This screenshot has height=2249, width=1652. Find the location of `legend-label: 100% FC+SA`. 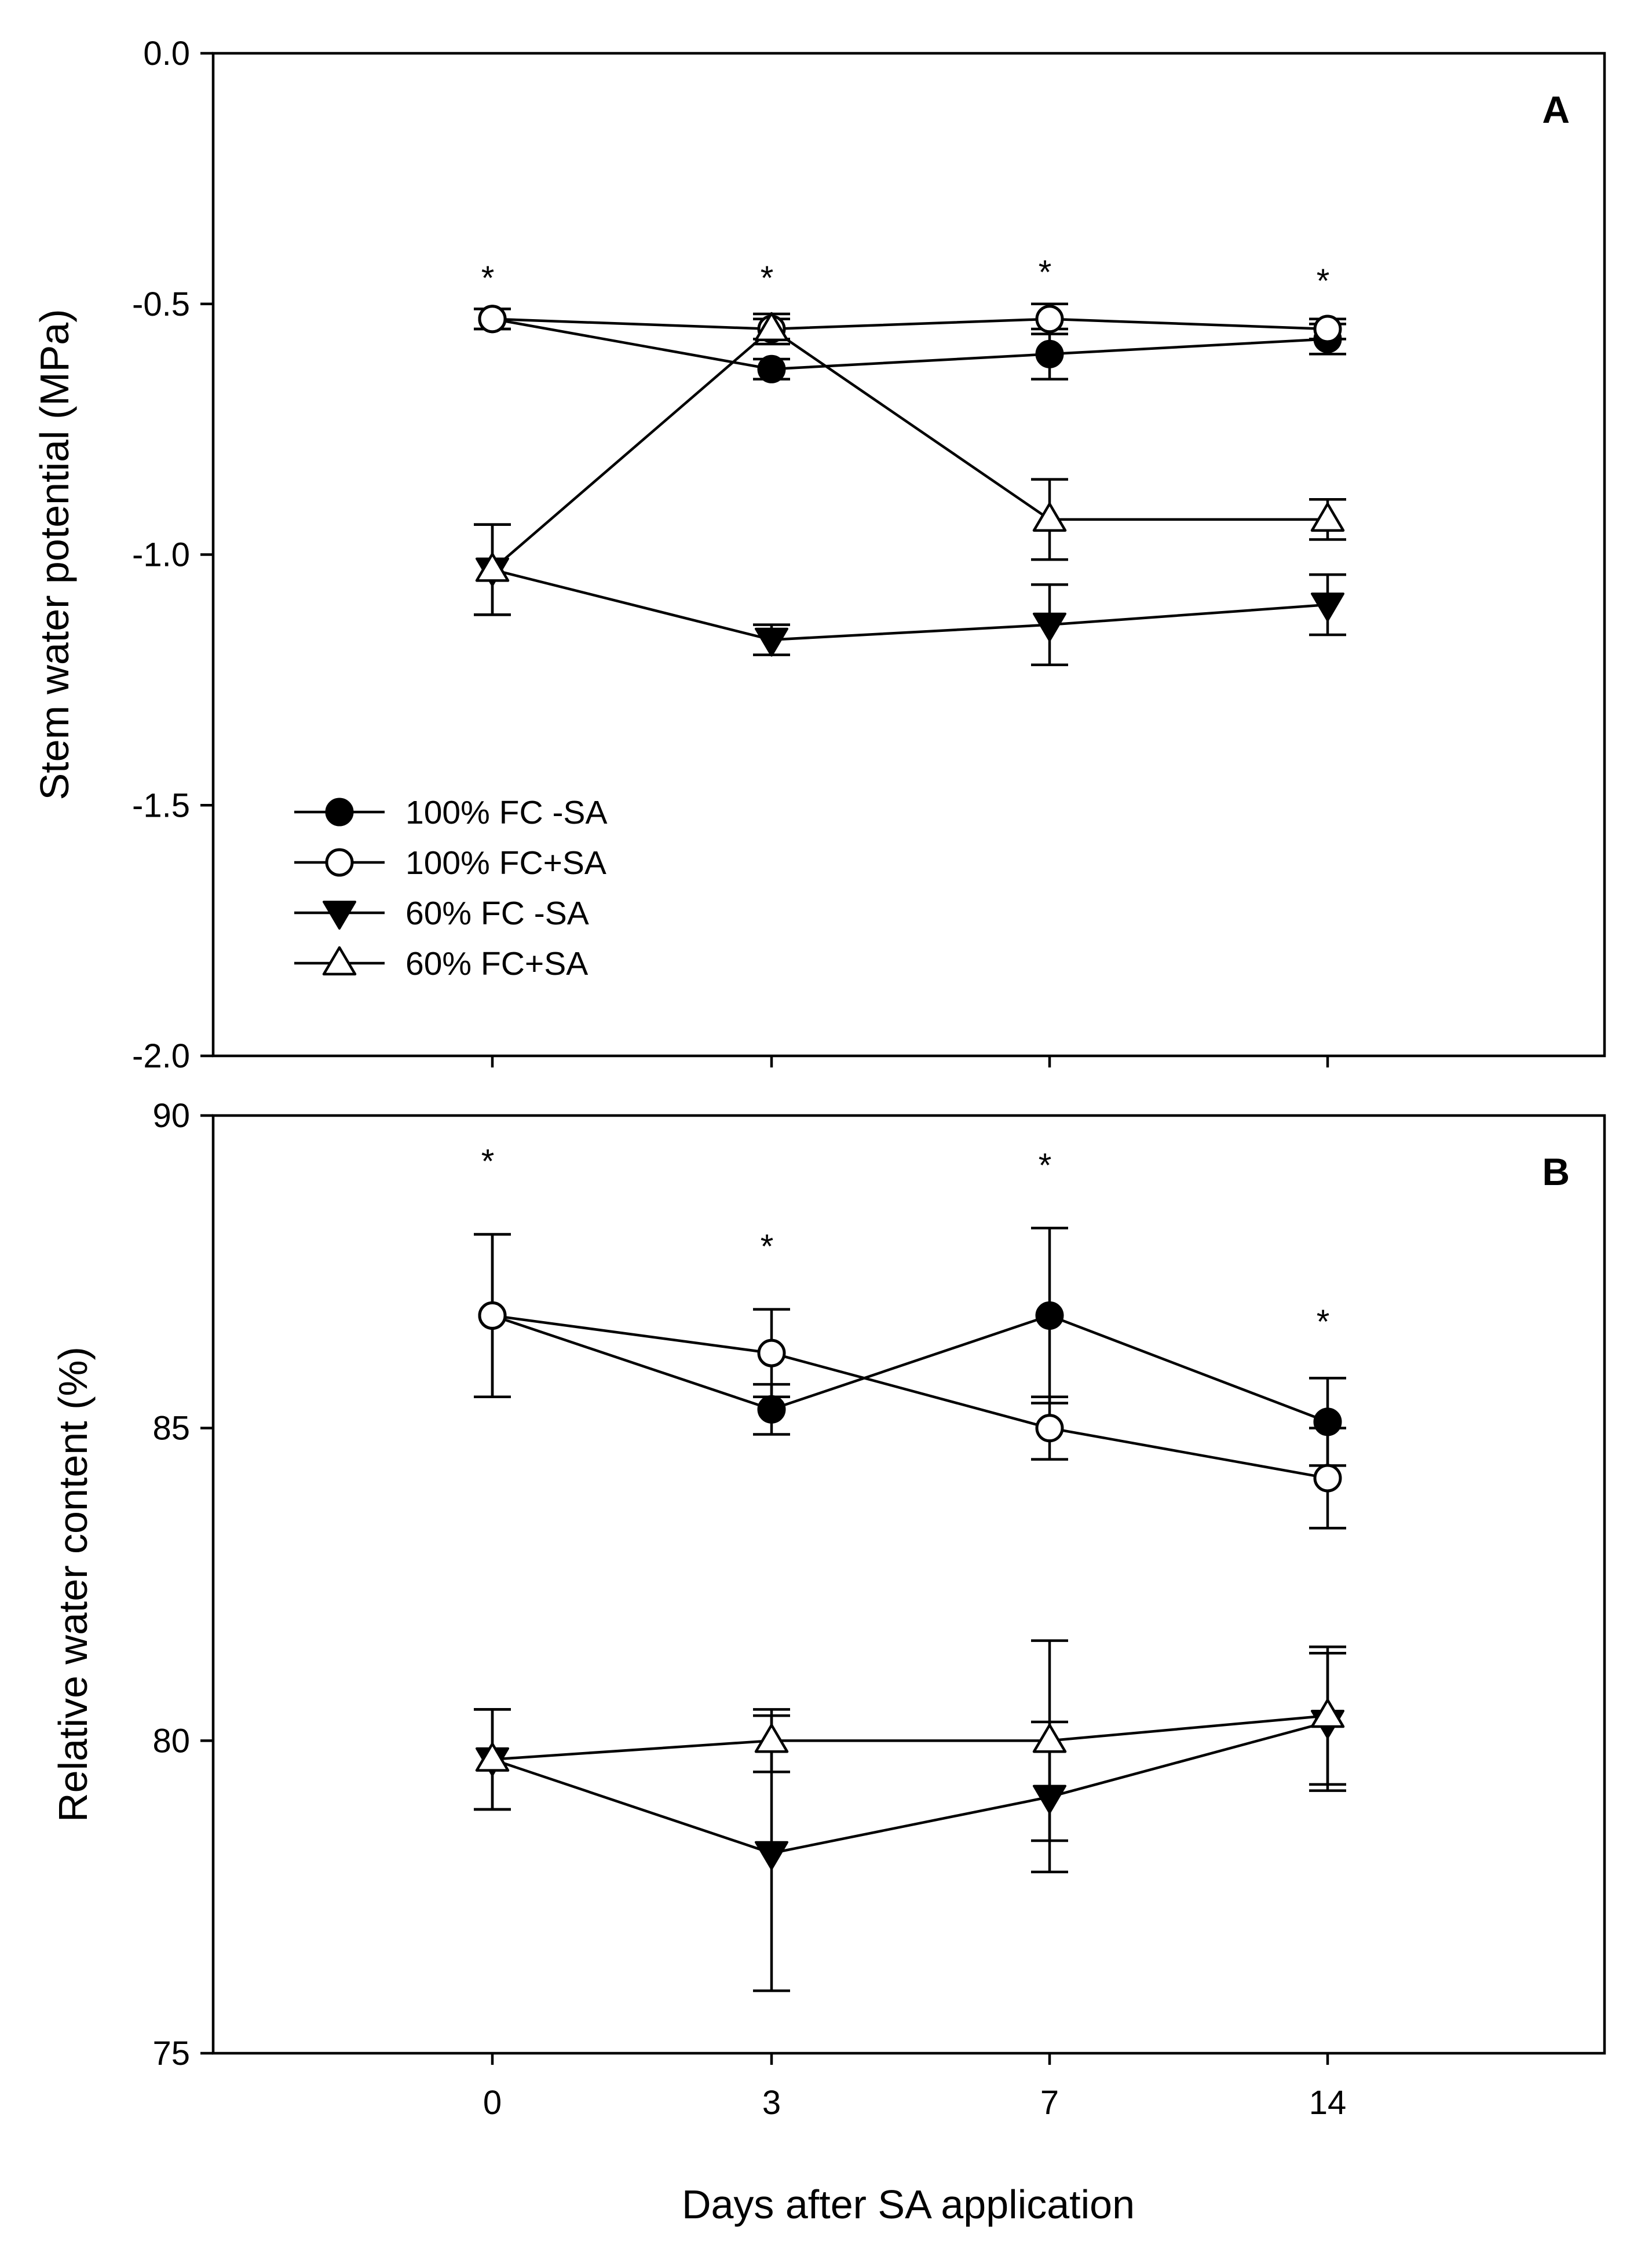

legend-label: 100% FC+SA is located at coordinates (506, 863).